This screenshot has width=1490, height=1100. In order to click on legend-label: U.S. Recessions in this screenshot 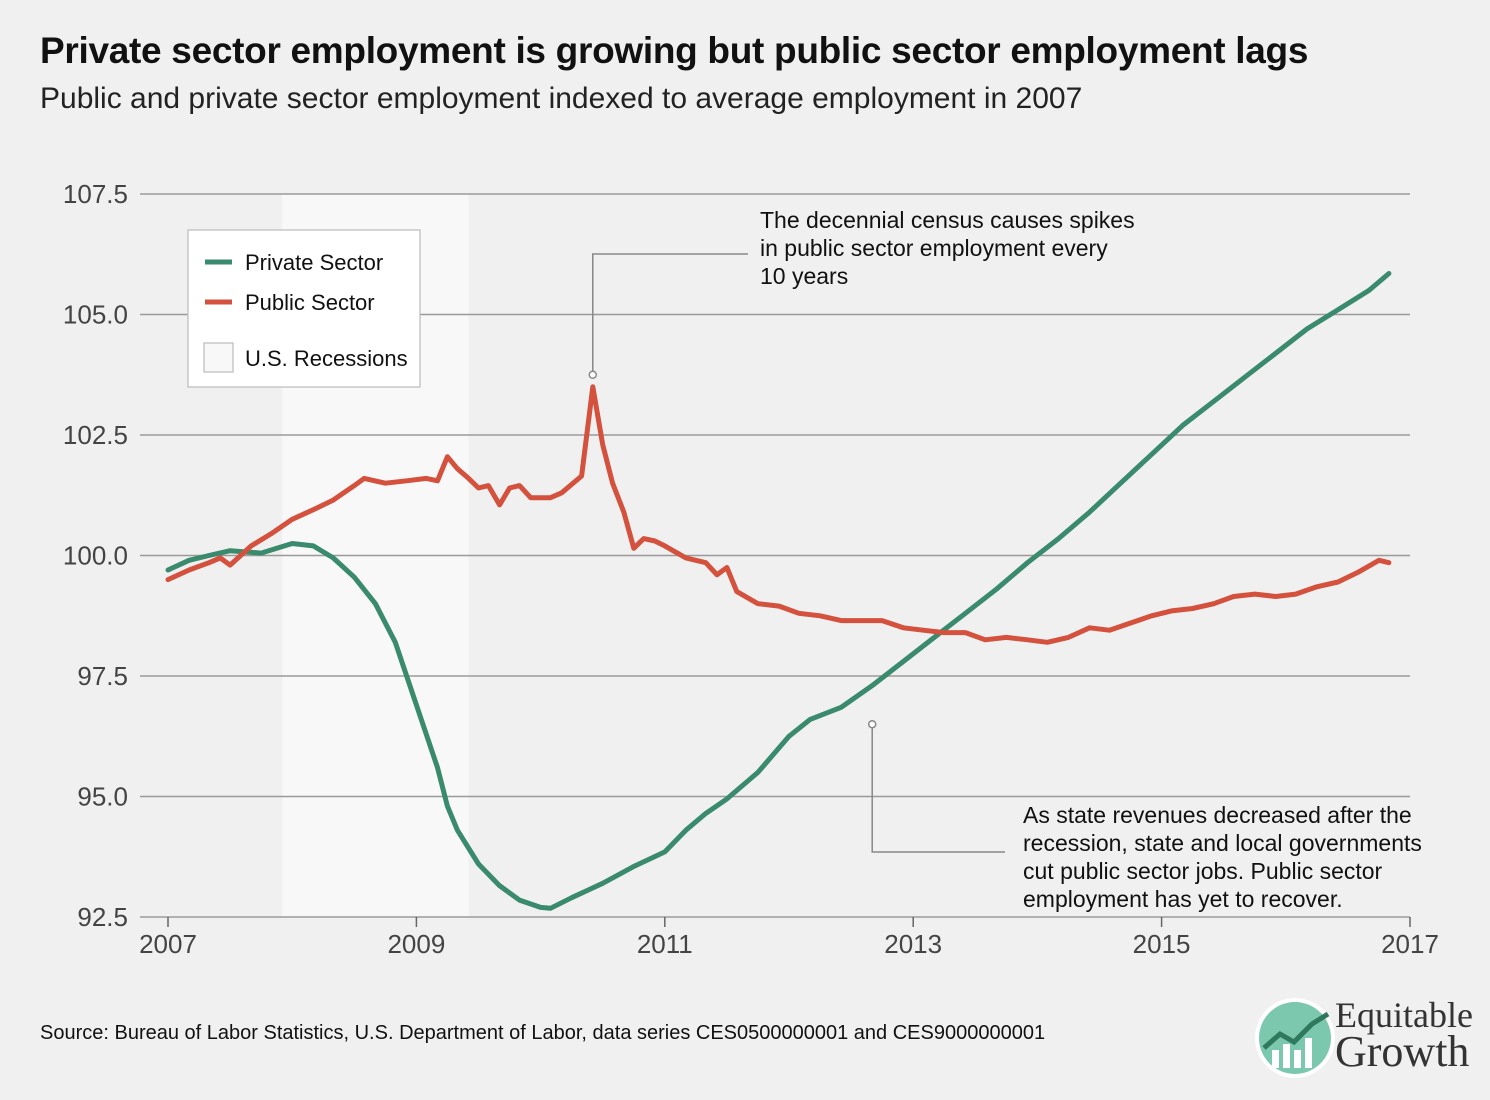, I will do `click(326, 358)`.